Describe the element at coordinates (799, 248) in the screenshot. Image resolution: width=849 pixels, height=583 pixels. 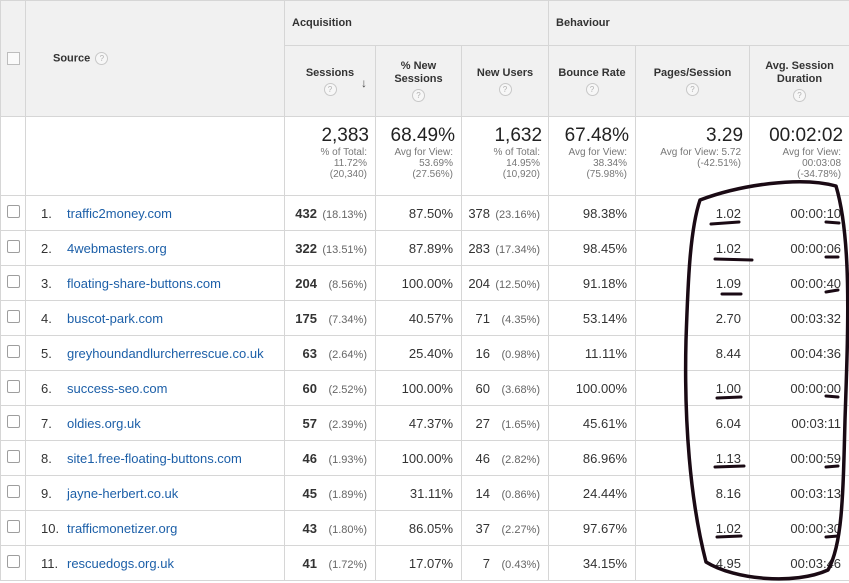
I see `avg-duration-cell: 00:00:06` at that location.